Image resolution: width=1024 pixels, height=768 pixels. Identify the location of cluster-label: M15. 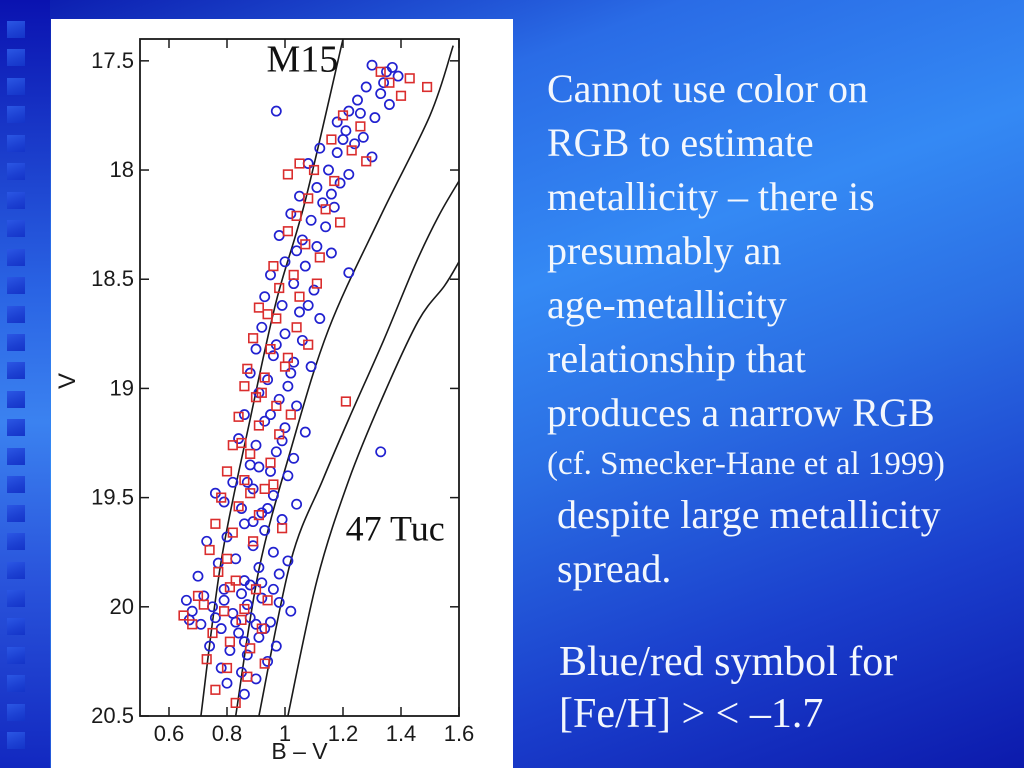
(303, 60).